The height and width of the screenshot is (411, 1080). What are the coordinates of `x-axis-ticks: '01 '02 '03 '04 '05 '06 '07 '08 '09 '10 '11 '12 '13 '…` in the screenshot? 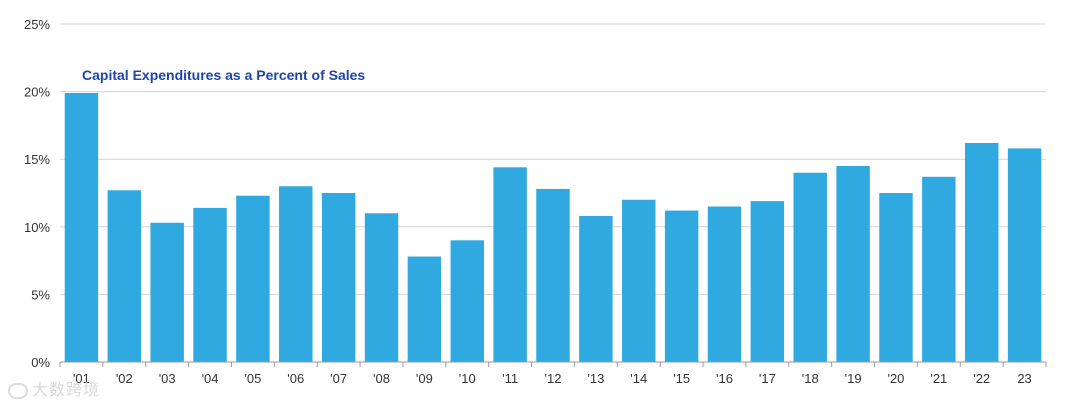 It's located at (553, 374).